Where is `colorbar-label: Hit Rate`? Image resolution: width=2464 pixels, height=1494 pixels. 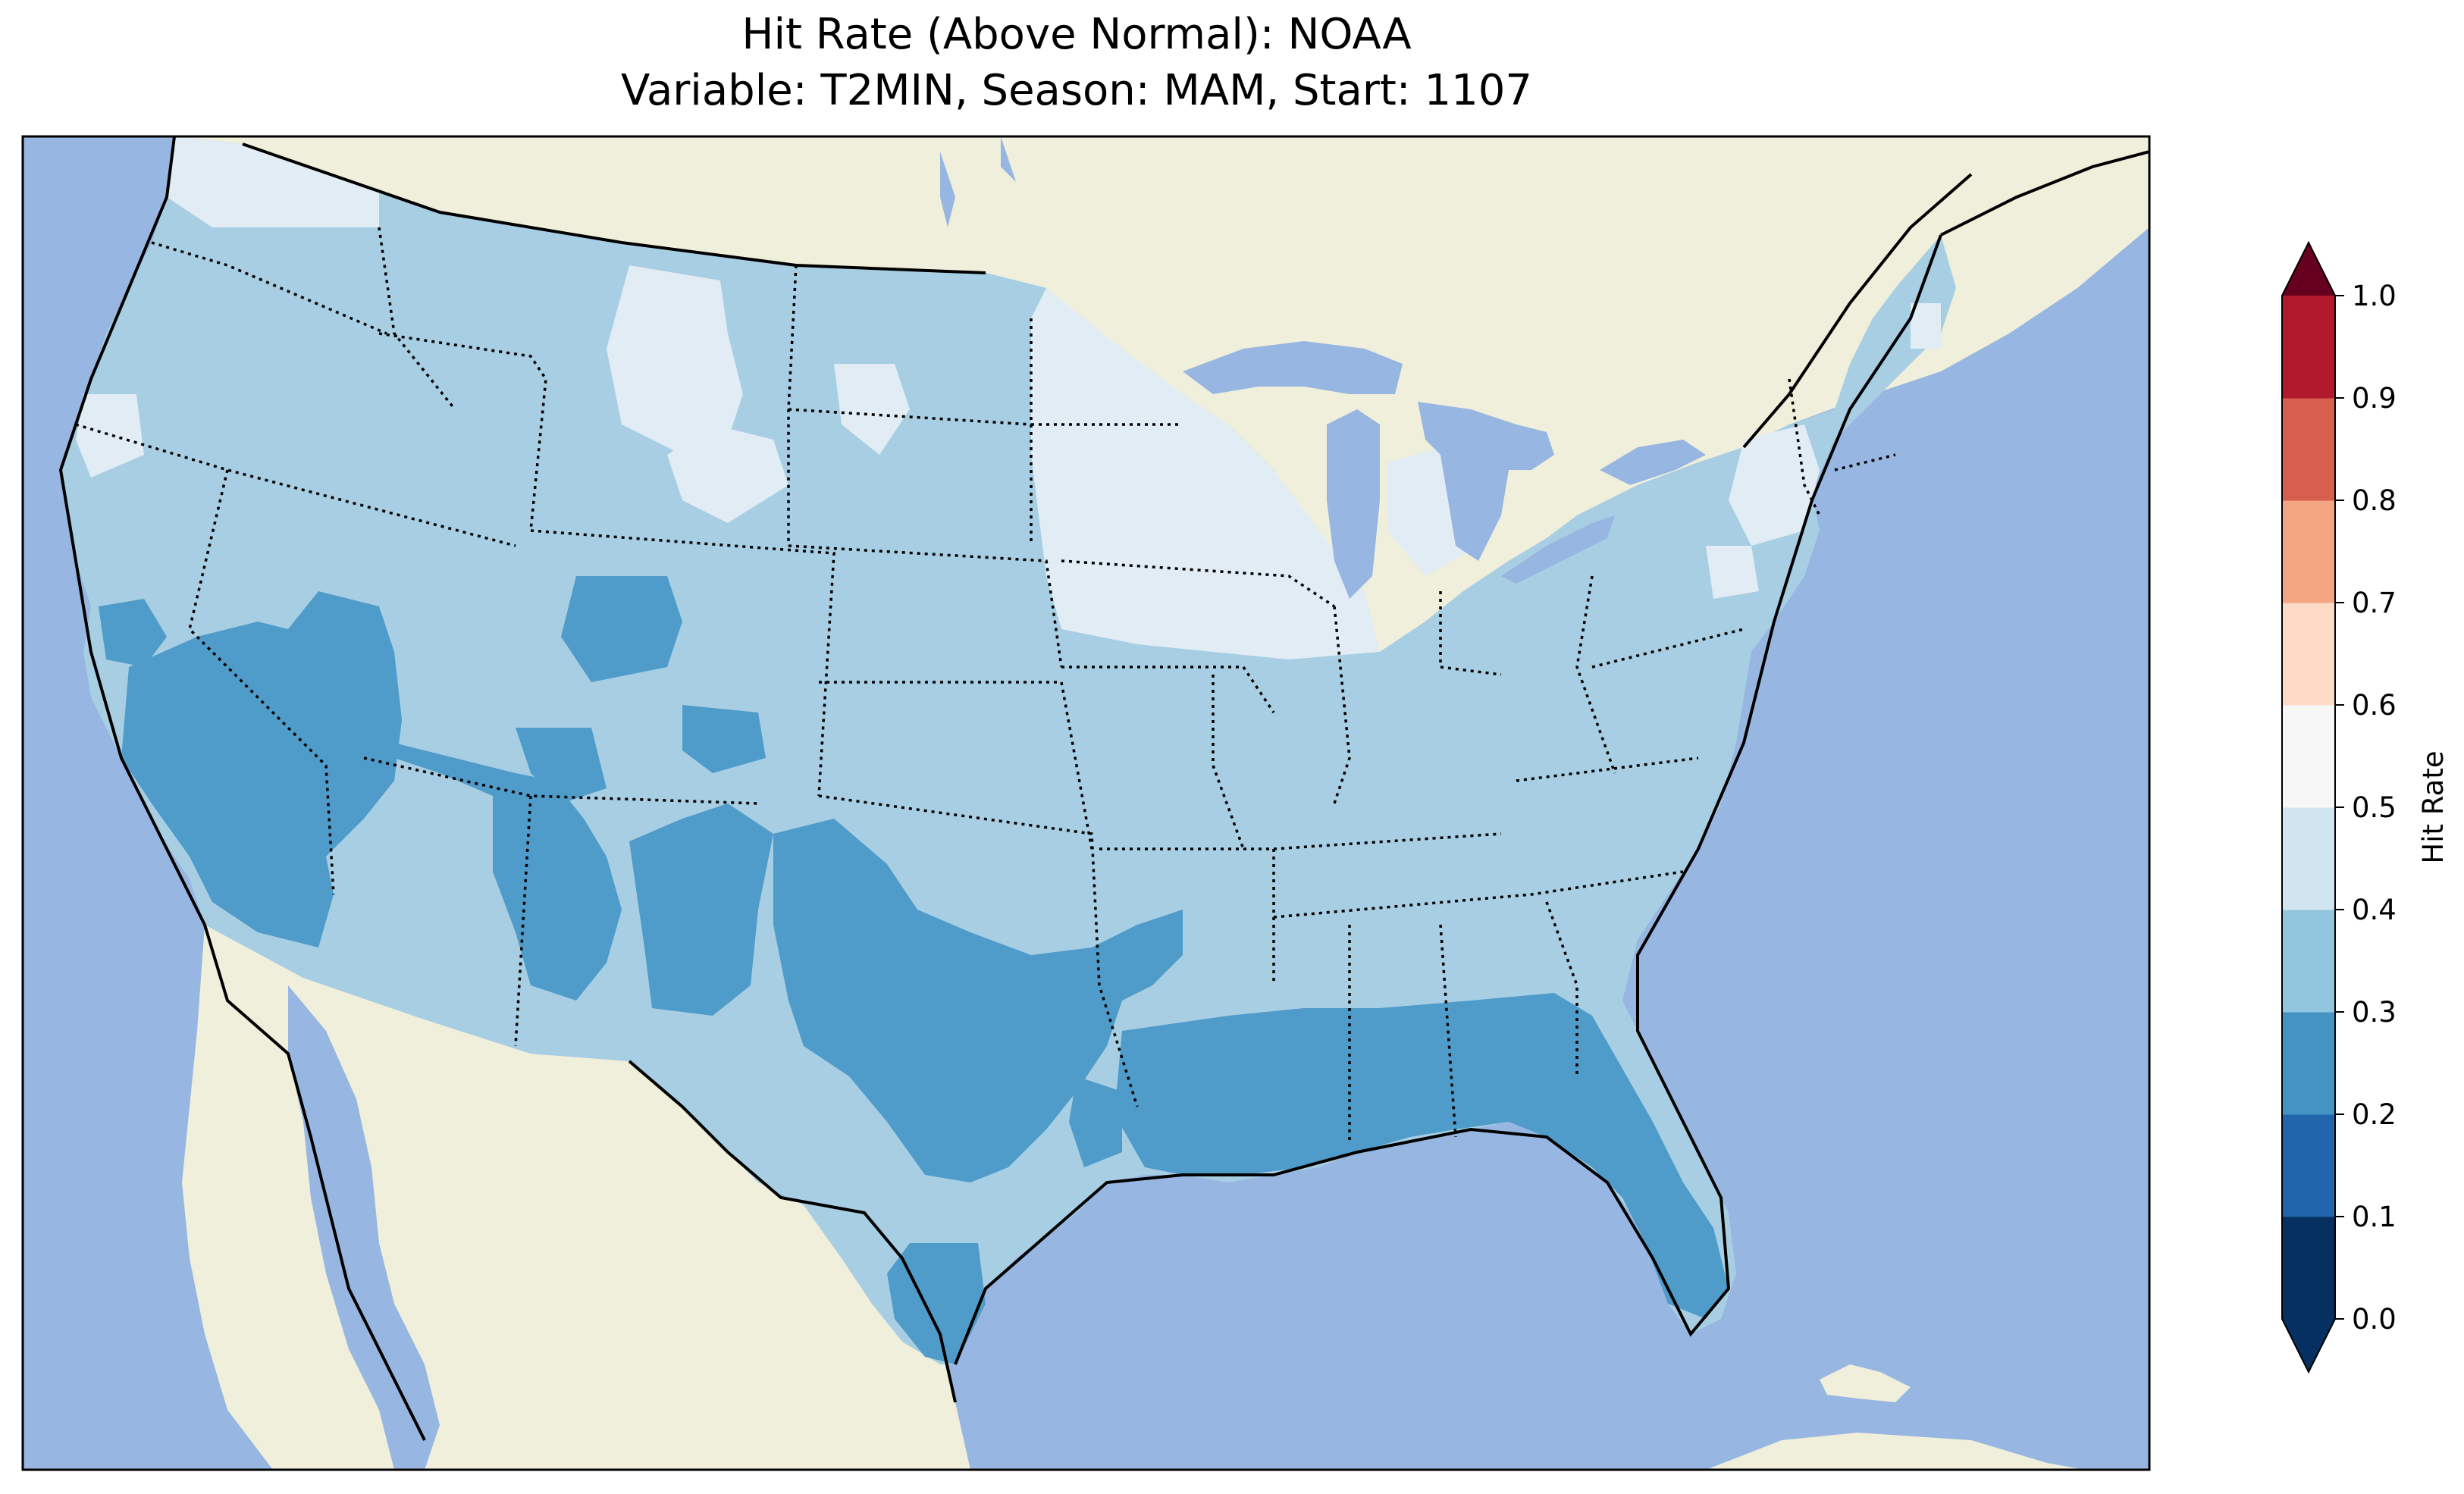
colorbar-label: Hit Rate is located at coordinates (2434, 806).